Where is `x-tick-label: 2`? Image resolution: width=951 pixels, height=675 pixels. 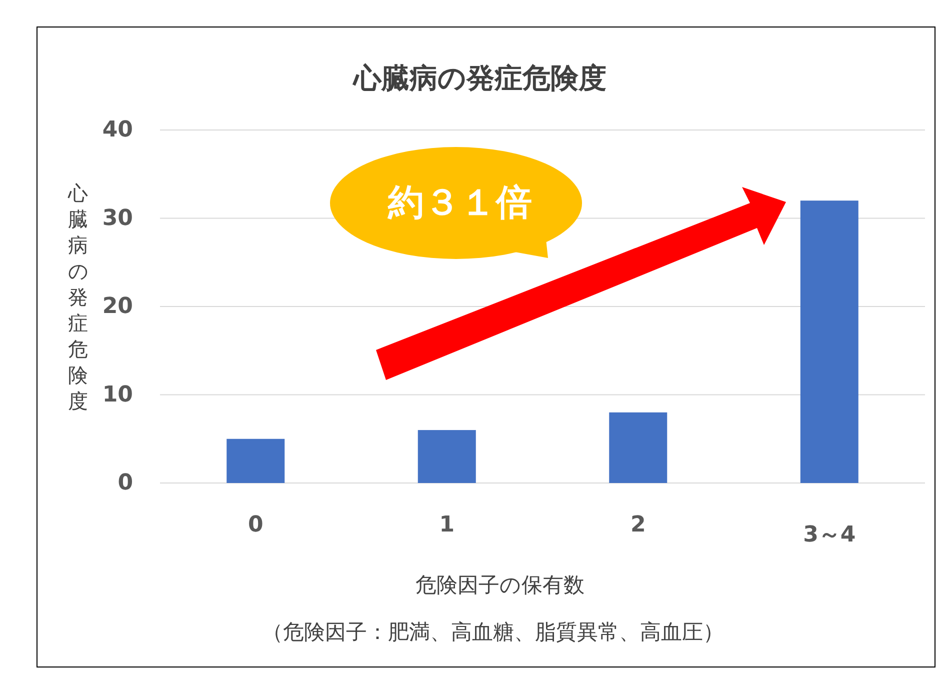 x-tick-label: 2 is located at coordinates (638, 525).